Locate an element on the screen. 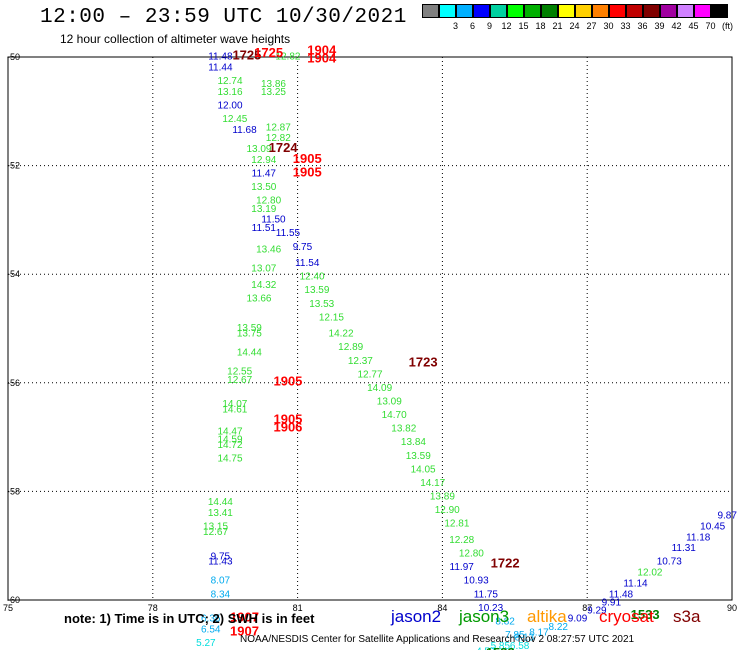 The width and height of the screenshot is (740, 650). legend-label: 9 is located at coordinates (489, 26).